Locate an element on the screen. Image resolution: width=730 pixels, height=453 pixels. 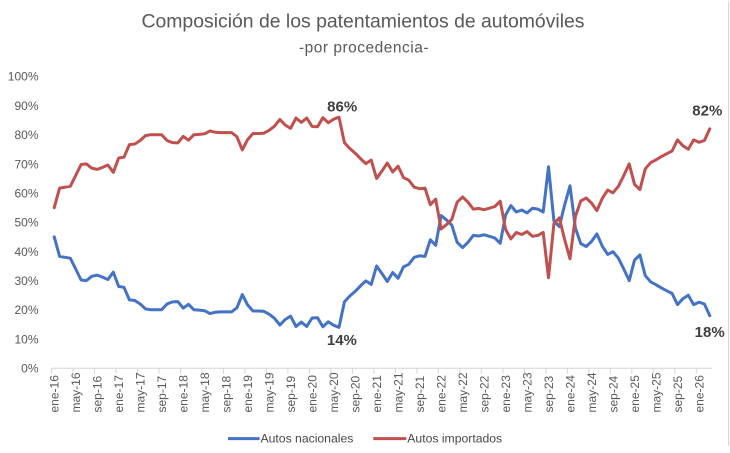
svg-text: may-16 is located at coordinates (76, 392).